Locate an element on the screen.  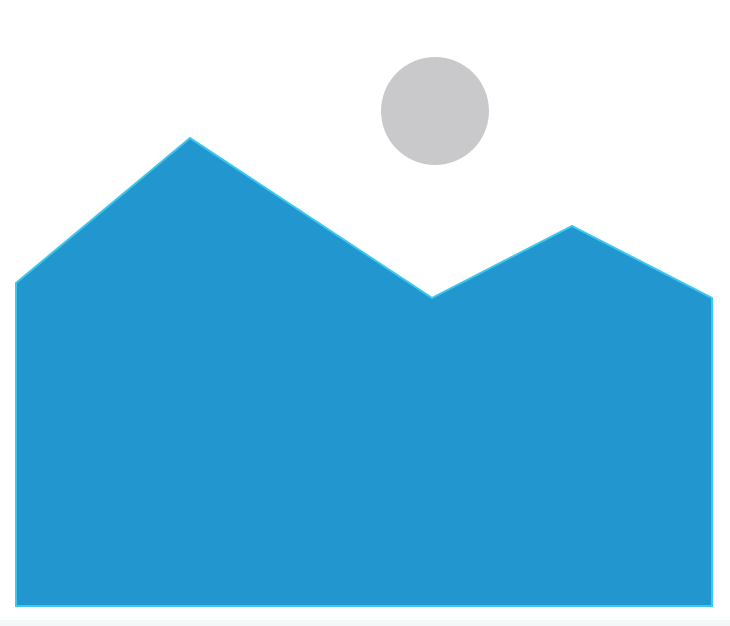
sun-icon is located at coordinates (435, 111).